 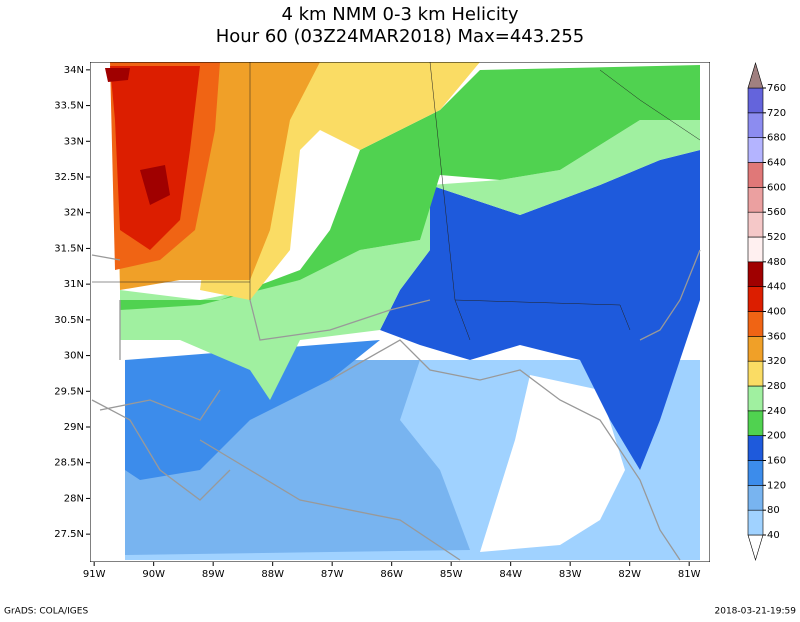 What do you see at coordinates (776, 212) in the screenshot?
I see `colorbar-label: 560` at bounding box center [776, 212].